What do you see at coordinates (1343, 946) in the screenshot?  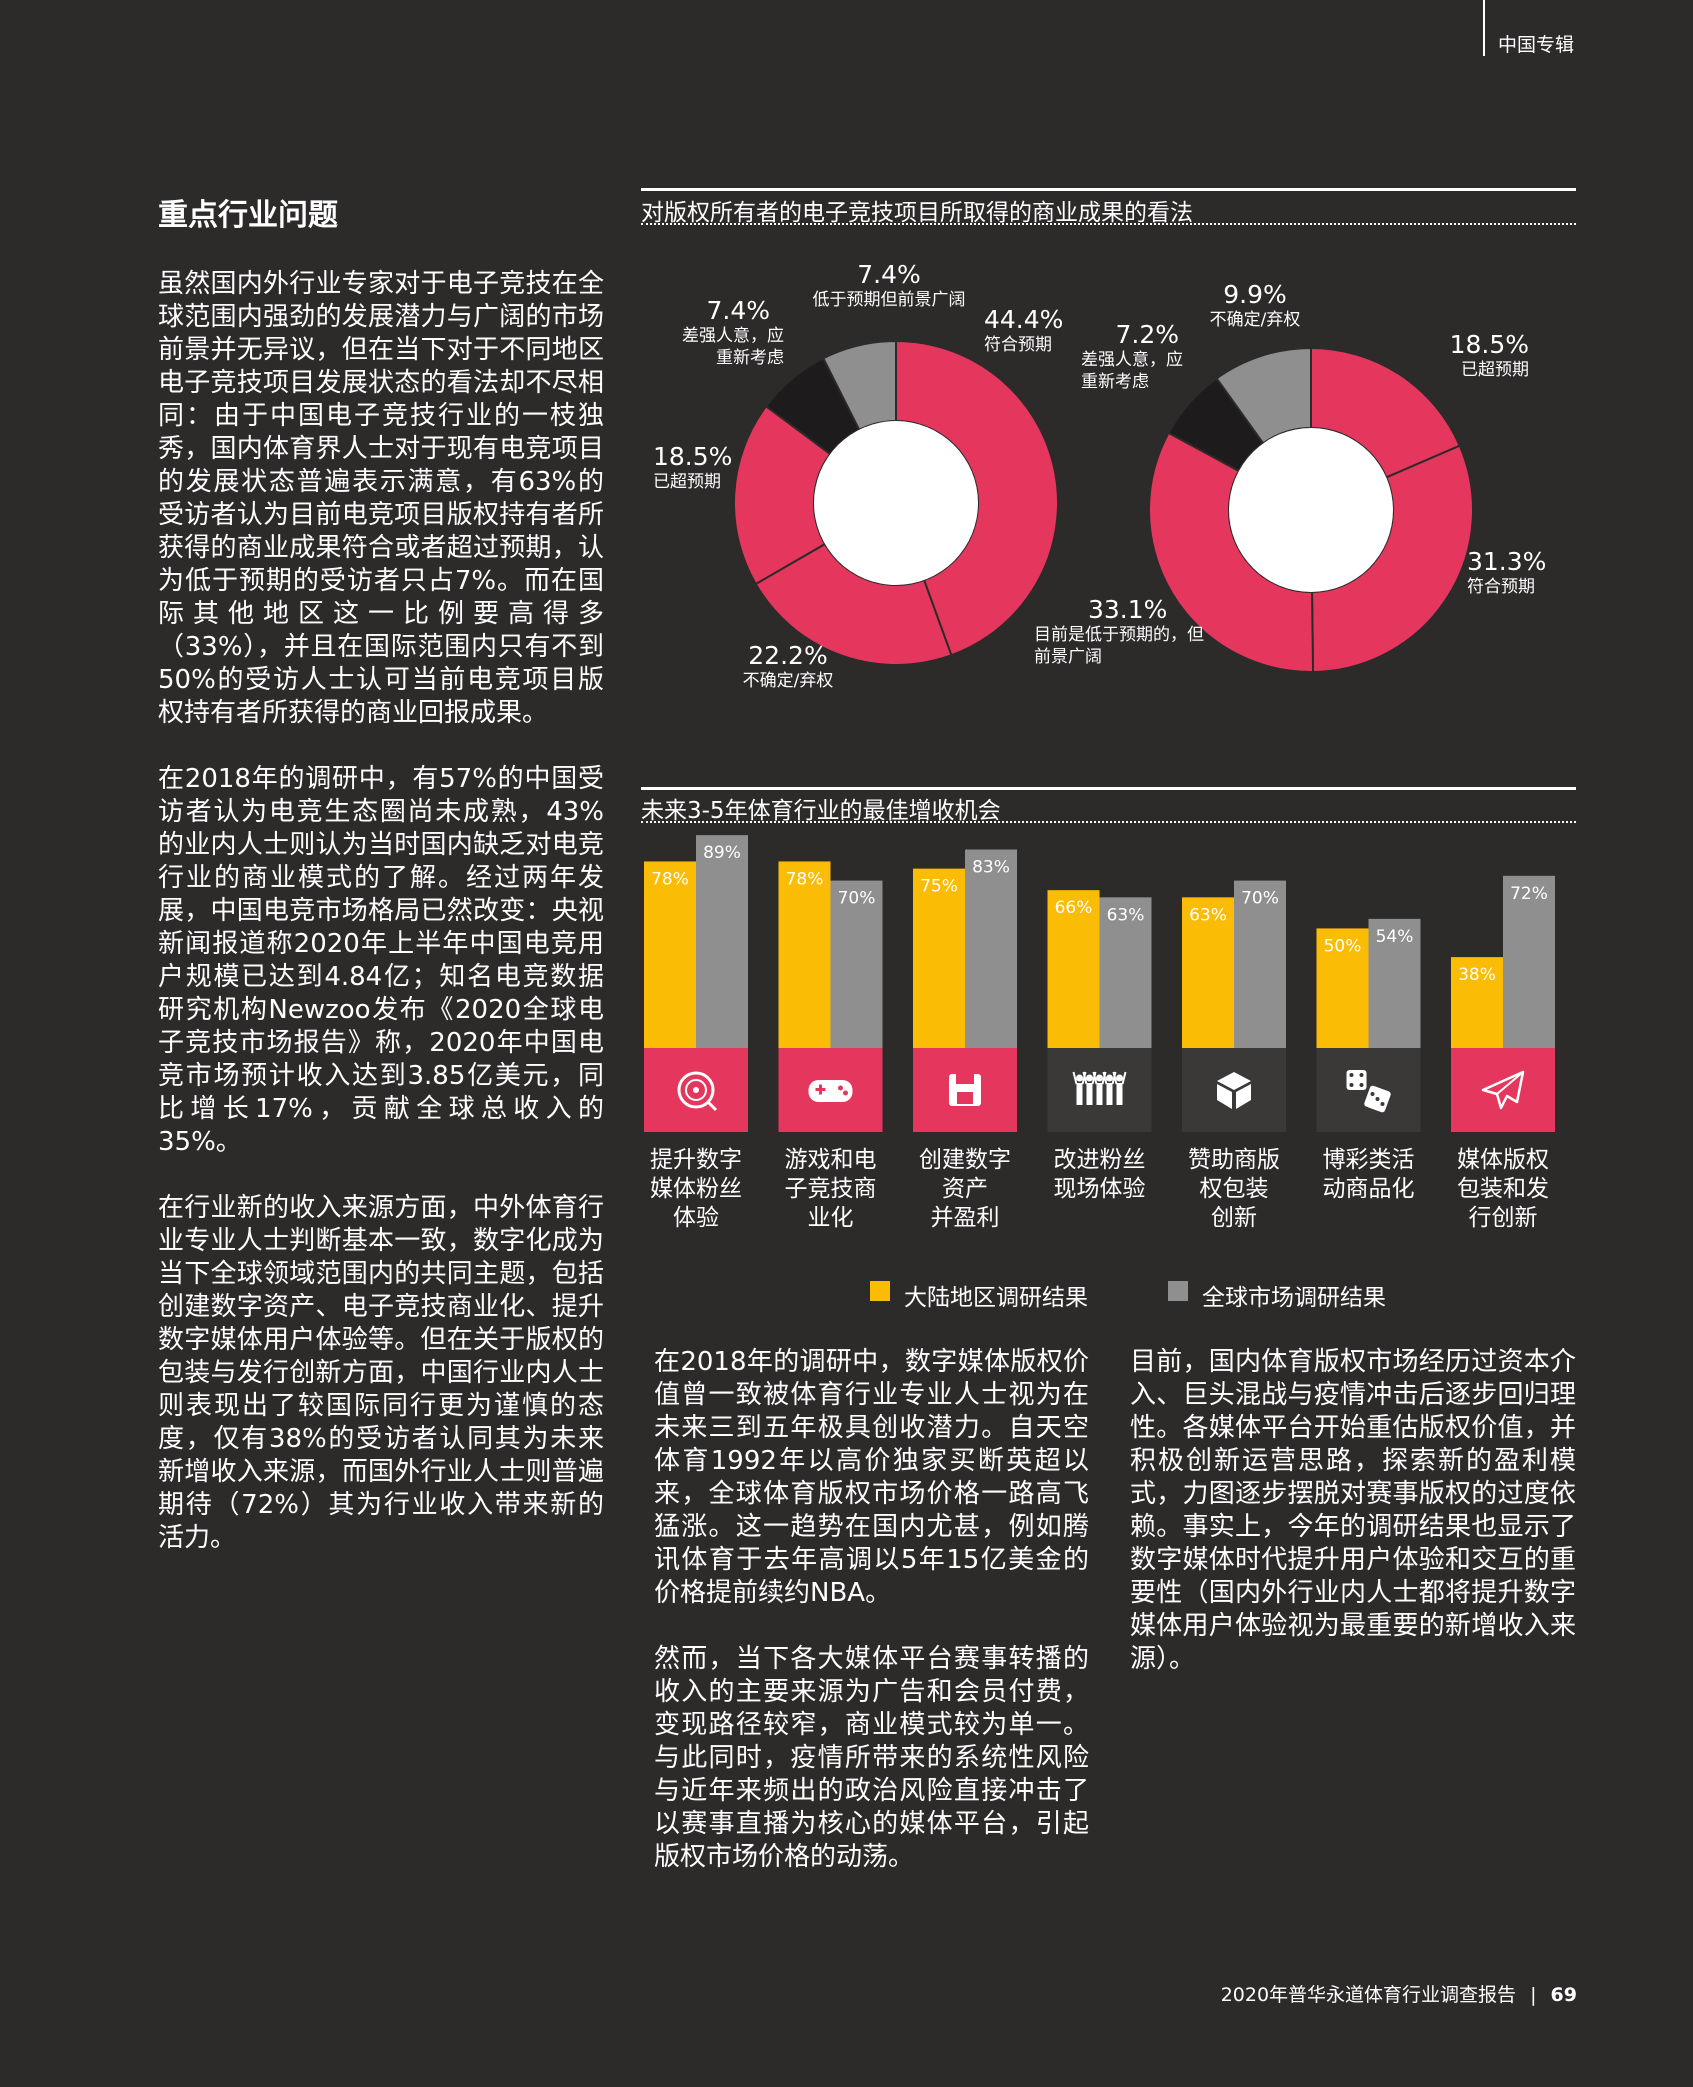 I see `bar-data-label: 50%` at bounding box center [1343, 946].